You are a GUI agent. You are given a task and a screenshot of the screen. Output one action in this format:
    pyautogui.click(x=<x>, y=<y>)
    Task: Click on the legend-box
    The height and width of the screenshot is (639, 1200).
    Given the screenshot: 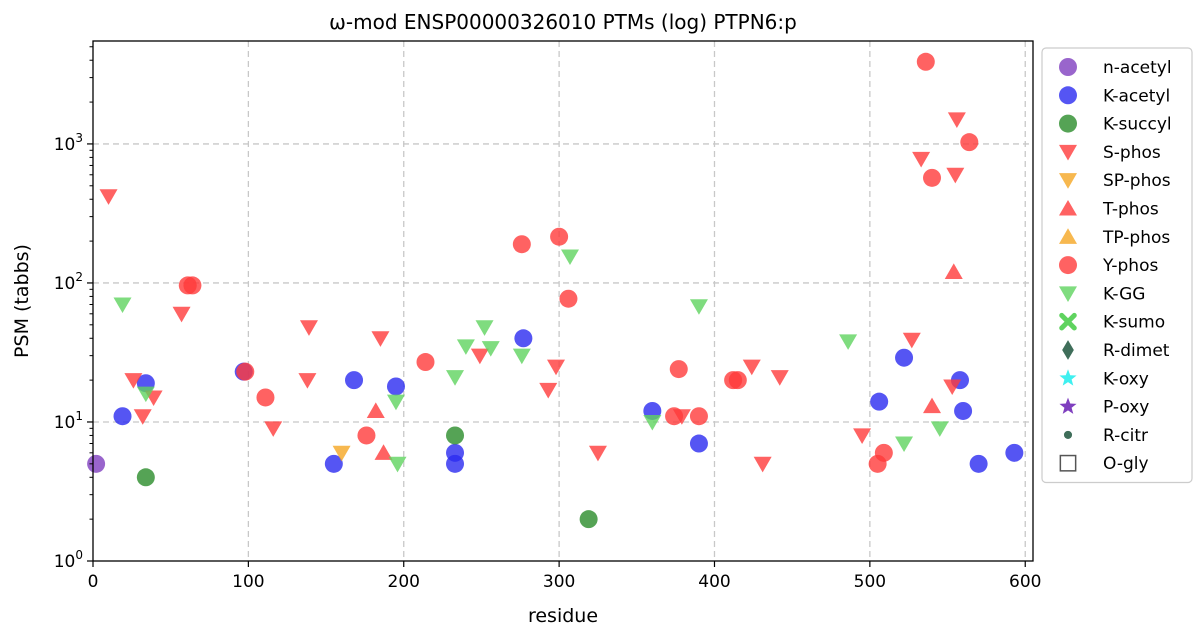 What is the action you would take?
    pyautogui.click(x=1117, y=265)
    